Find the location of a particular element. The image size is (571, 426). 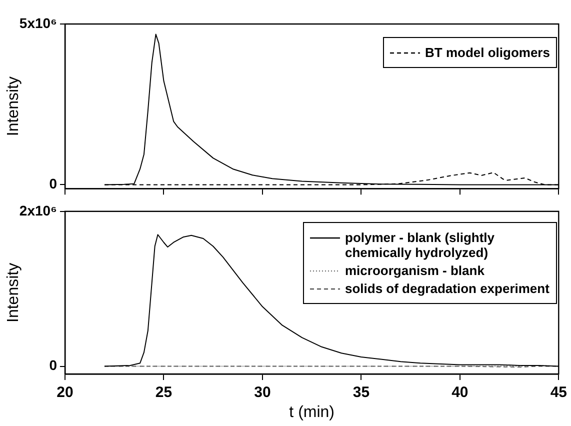

x-tick-label: 20 is located at coordinates (65, 393).